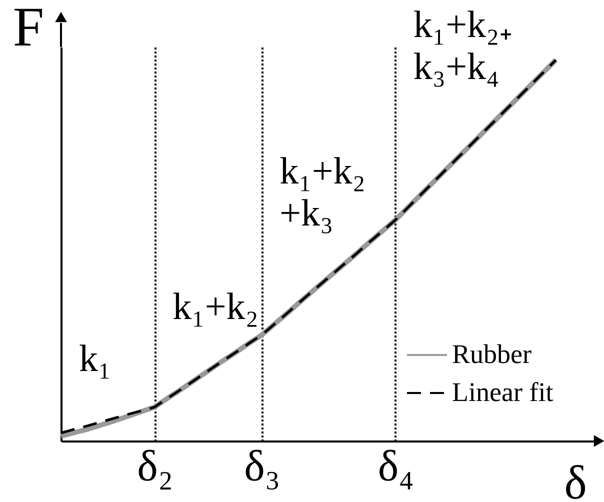  What do you see at coordinates (28, 29) in the screenshot?
I see `y-axis-title: F` at bounding box center [28, 29].